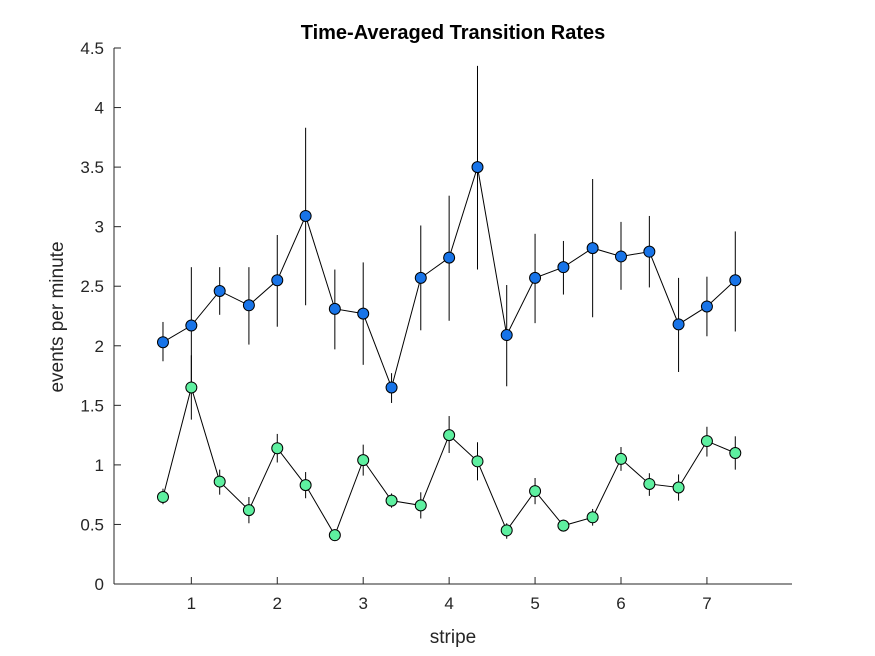 The width and height of the screenshot is (875, 656). I want to click on x-tick-label: 3, so click(362, 603).